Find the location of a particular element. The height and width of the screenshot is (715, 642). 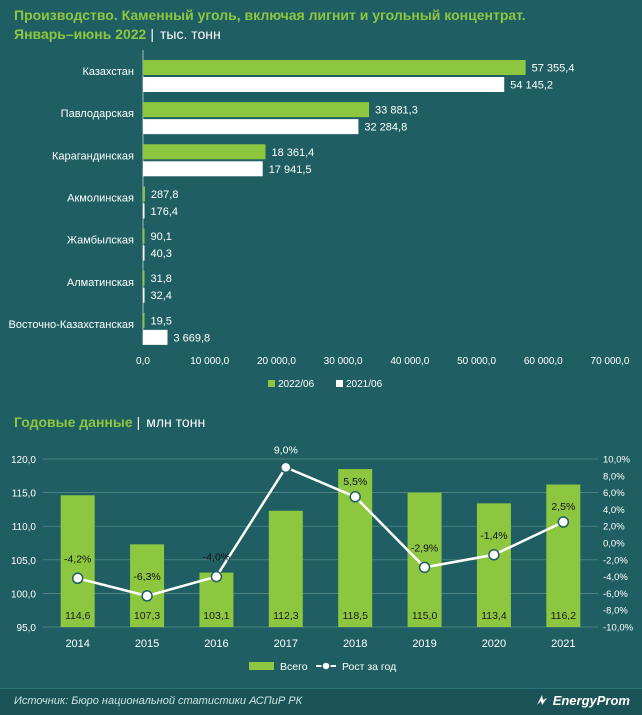

line-data-label: -6,3% is located at coordinates (146, 577).